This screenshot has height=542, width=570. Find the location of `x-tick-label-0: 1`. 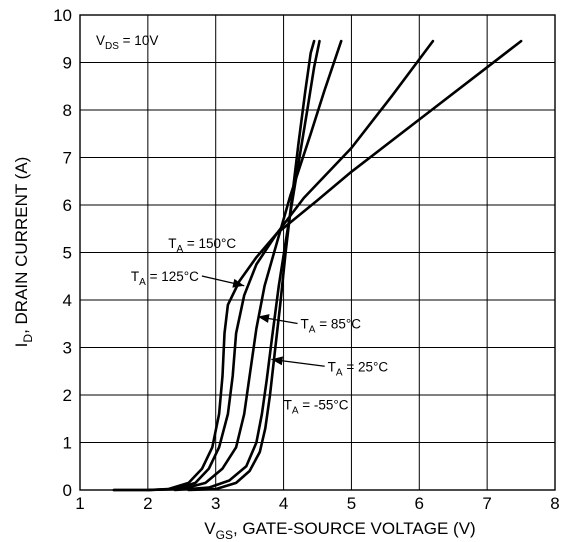

x-tick-label-0: 1 is located at coordinates (79, 503).